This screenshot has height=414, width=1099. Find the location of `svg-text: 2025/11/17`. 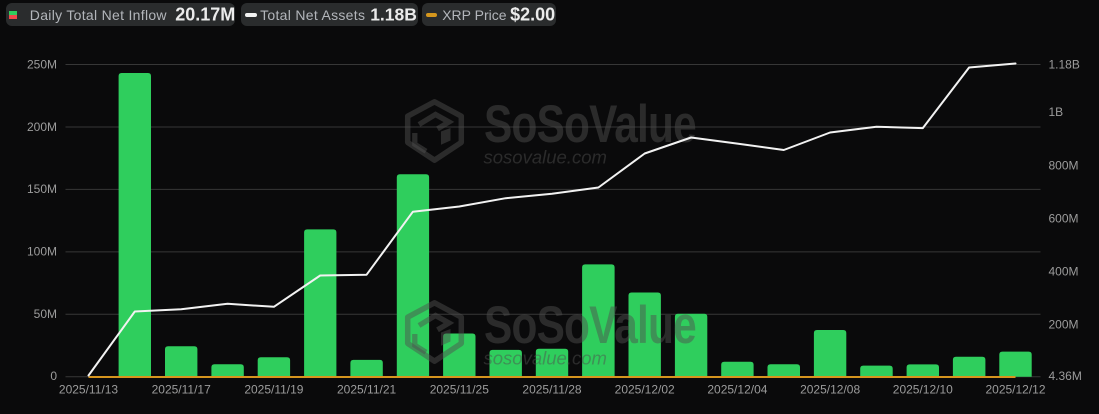

svg-text: 2025/11/17 is located at coordinates (181, 389).